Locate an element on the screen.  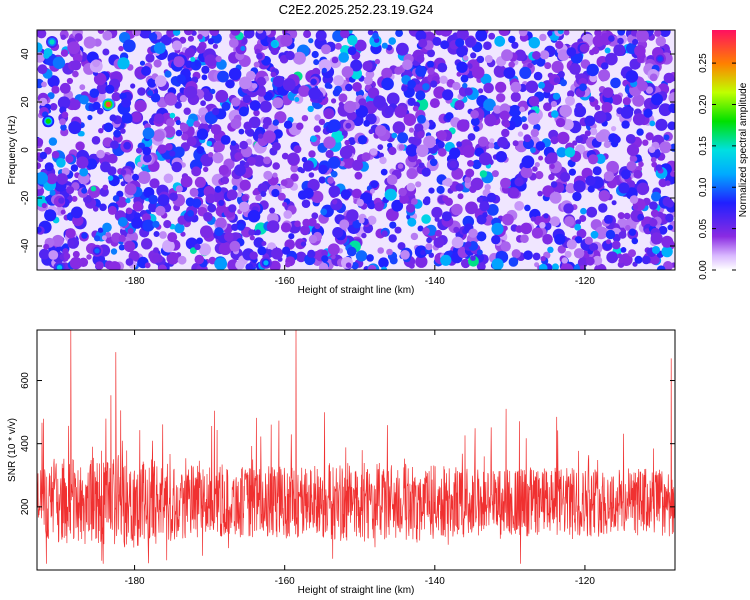
y-tick-label: 0 is located at coordinates (25, 150).